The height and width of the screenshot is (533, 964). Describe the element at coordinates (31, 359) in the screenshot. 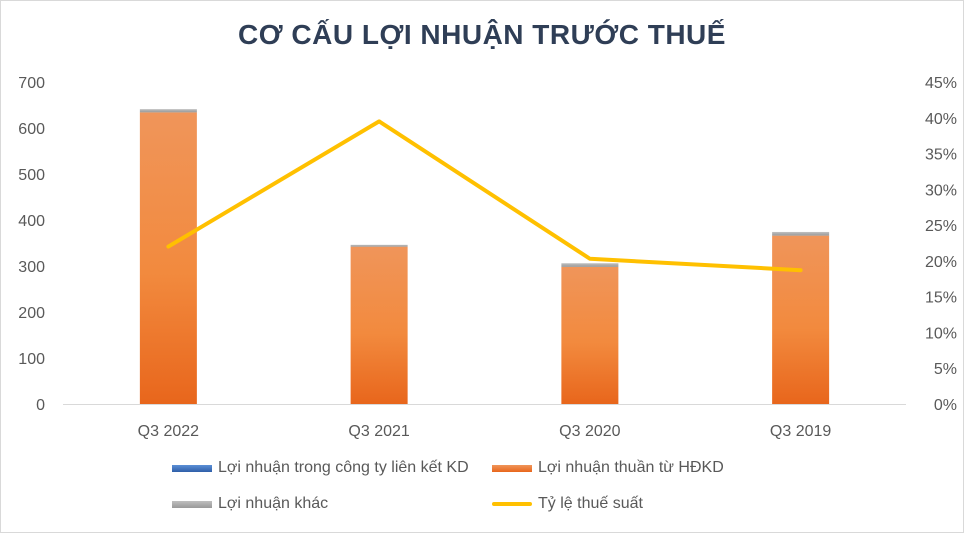

I see `y-left-tick-label: 100` at that location.